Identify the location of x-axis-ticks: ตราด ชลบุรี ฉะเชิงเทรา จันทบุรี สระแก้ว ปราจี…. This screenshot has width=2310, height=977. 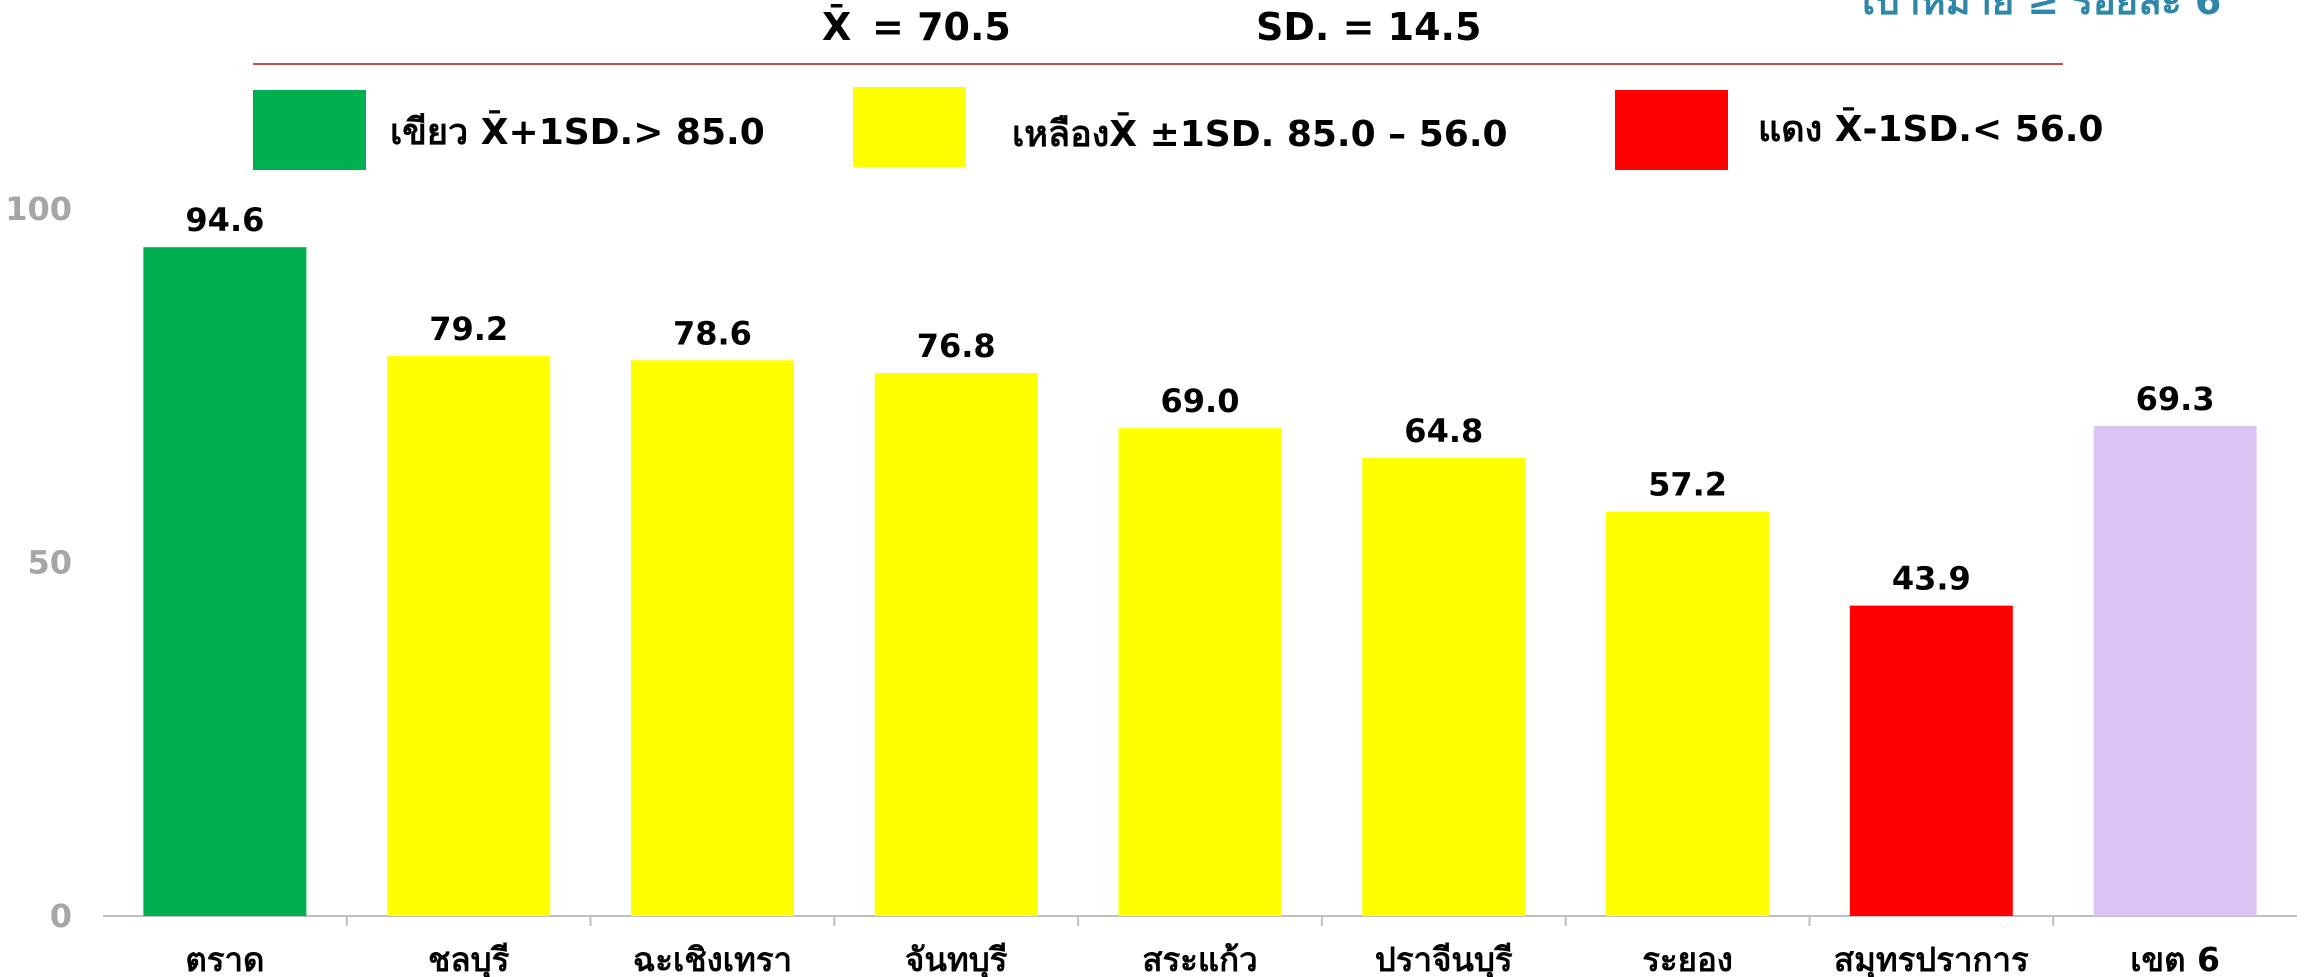
(1202, 946).